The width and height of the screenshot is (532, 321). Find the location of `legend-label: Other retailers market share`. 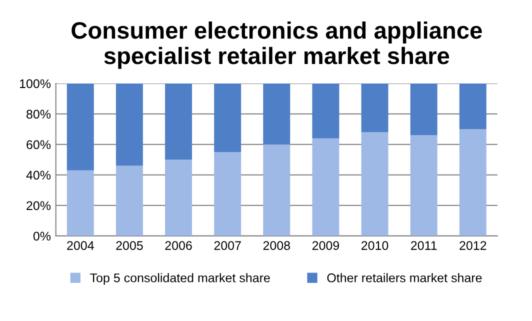

legend-label: Other retailers market share is located at coordinates (404, 277).